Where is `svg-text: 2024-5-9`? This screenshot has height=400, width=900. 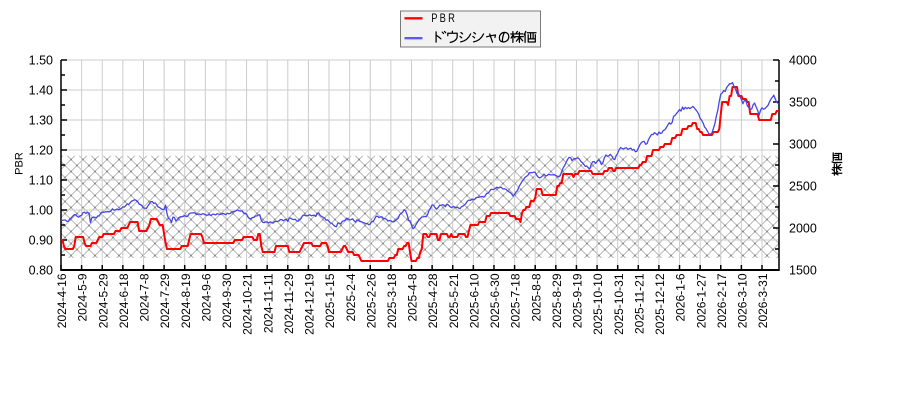
svg-text: 2024-5-9 is located at coordinates (83, 297).